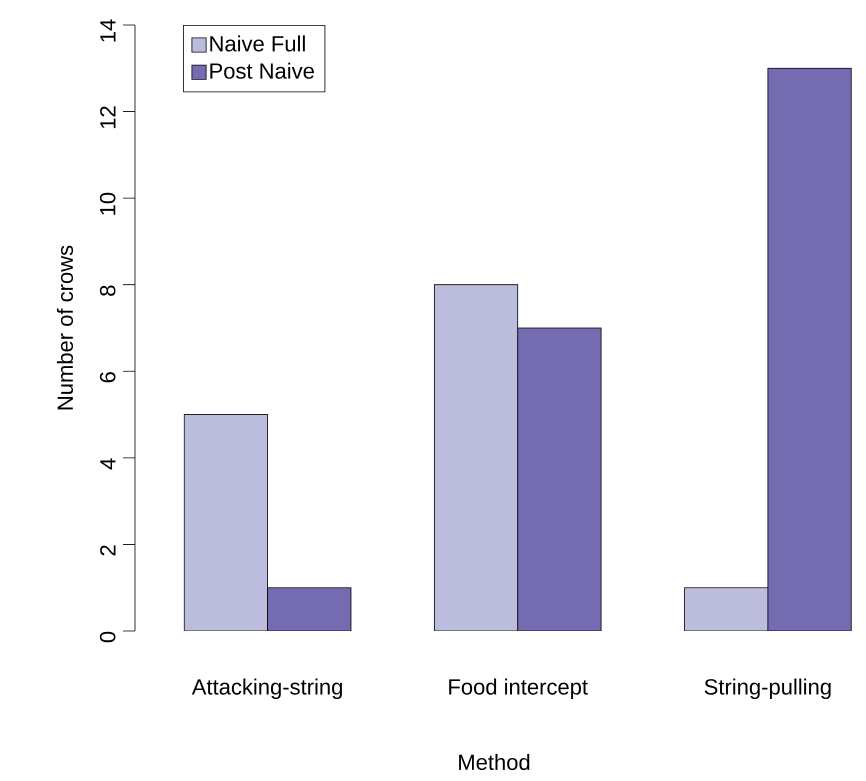 This screenshot has height=781, width=866. Describe the element at coordinates (262, 70) in the screenshot. I see `legend-label: Post Naive` at that location.